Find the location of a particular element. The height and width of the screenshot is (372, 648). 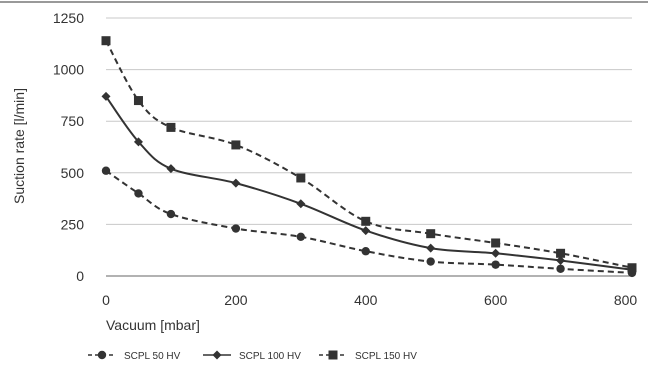

x-tick-label: 800 is located at coordinates (626, 300).